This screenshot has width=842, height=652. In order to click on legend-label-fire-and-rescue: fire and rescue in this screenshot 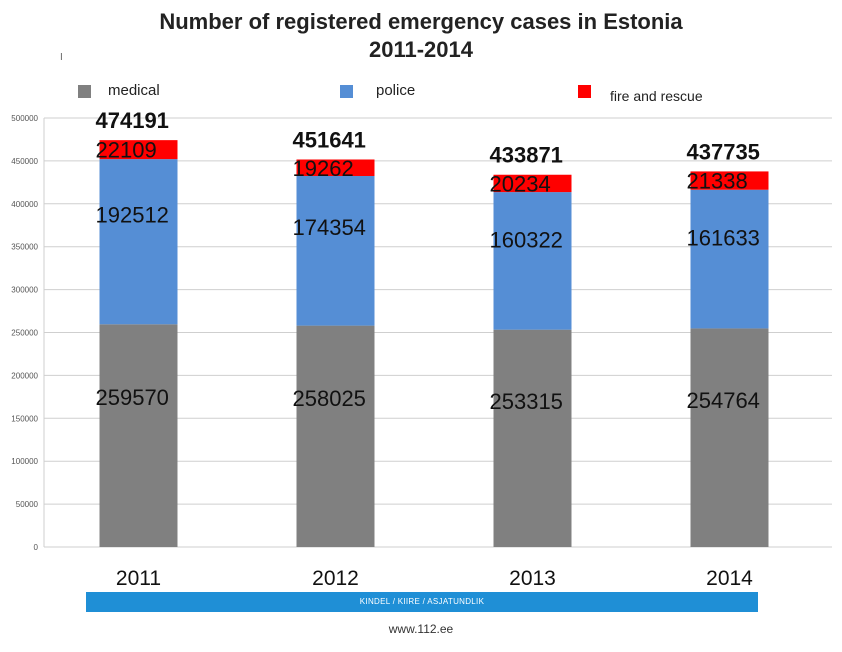, I will do `click(656, 96)`.